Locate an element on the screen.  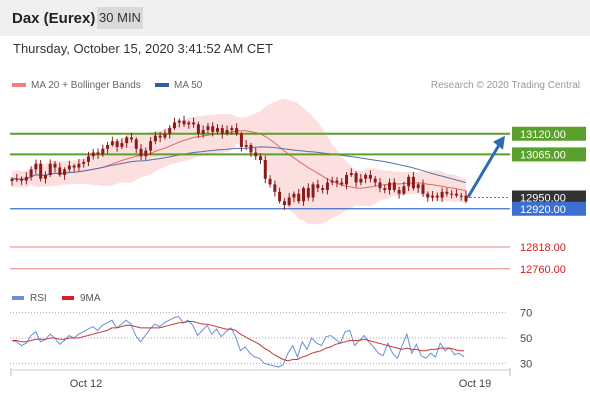
level-label-12950.00: 12950.00 is located at coordinates (543, 199).